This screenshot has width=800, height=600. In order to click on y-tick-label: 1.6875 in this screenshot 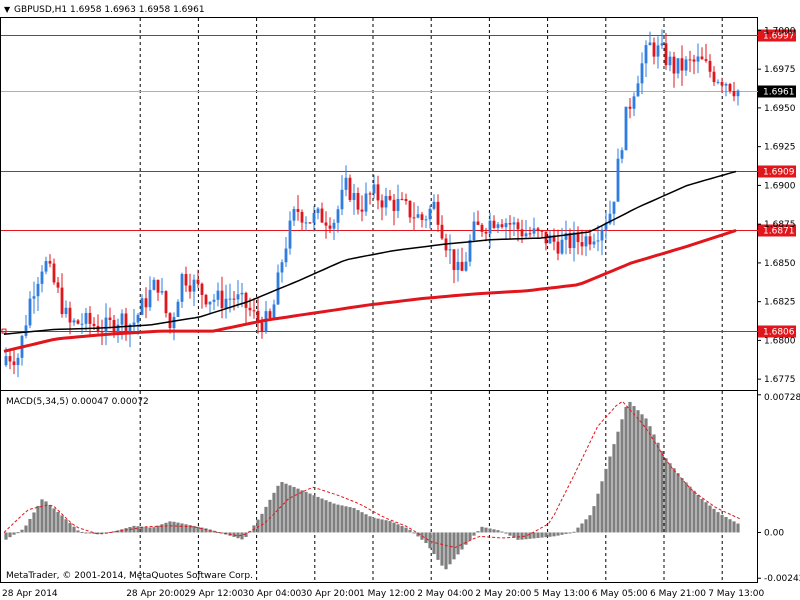, I will do `click(780, 225)`.